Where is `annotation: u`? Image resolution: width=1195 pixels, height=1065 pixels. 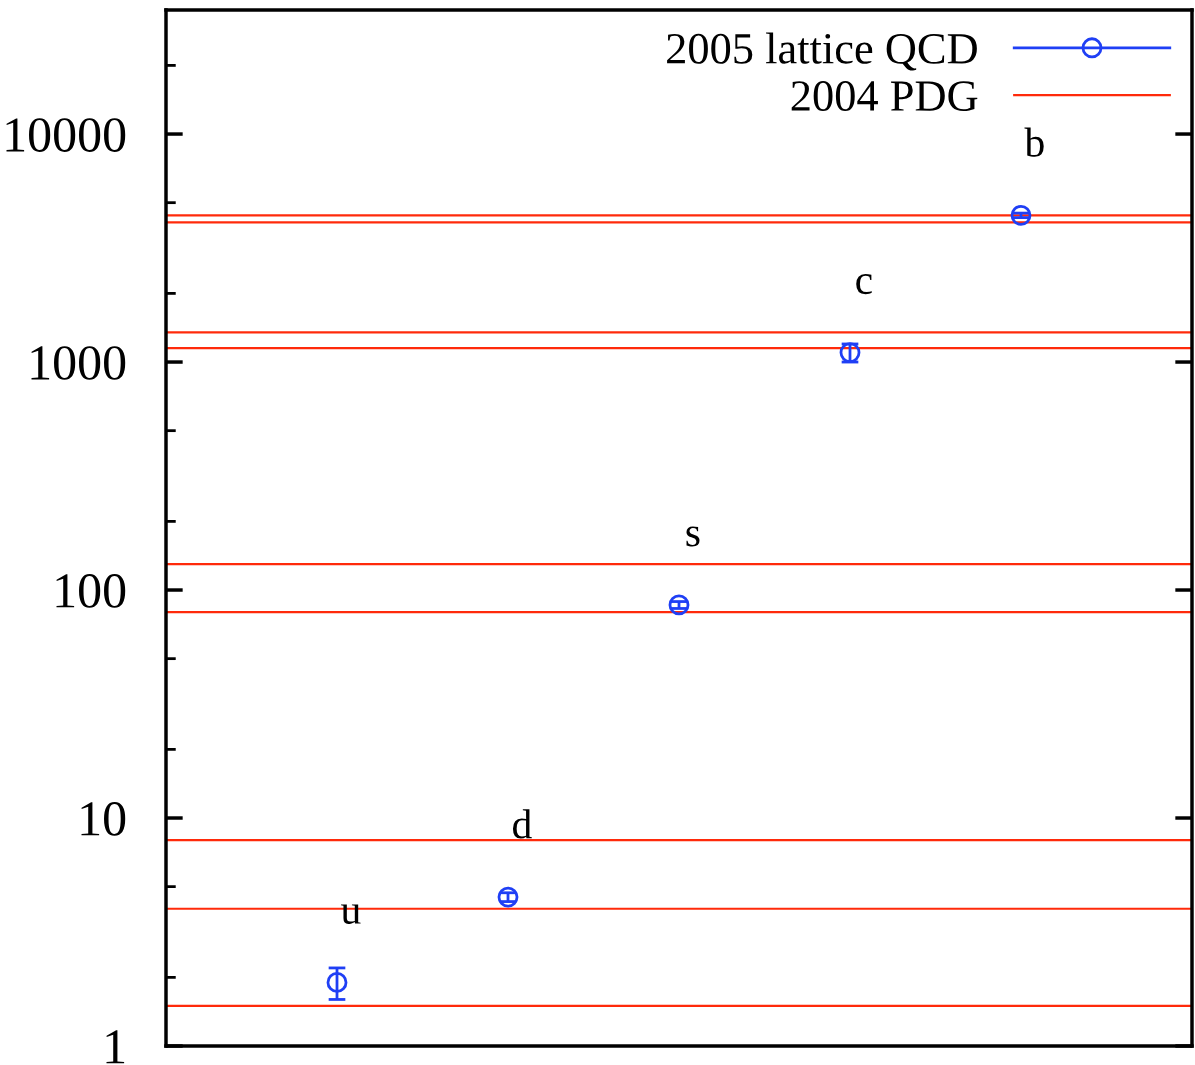
annotation: u is located at coordinates (351, 914).